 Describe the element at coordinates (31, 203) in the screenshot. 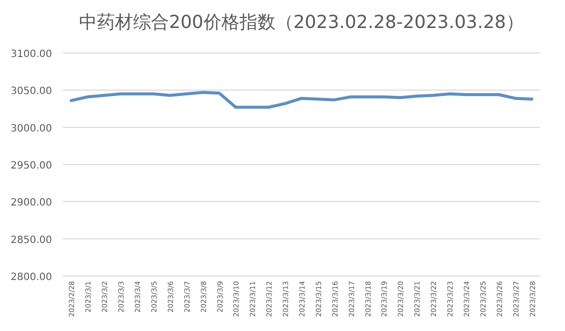

I see `y-tick-label: 2900.00` at that location.